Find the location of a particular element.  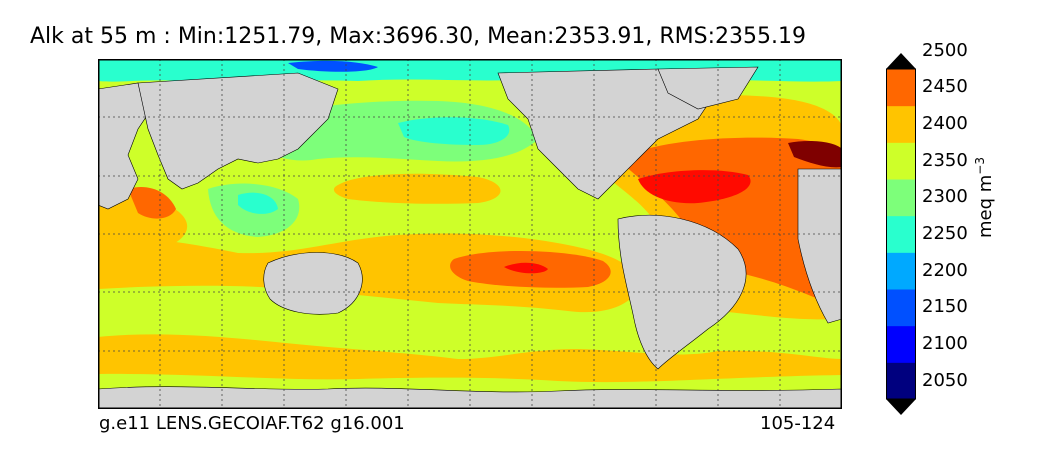

colorbar-tick-label: 2350 is located at coordinates (945, 160).